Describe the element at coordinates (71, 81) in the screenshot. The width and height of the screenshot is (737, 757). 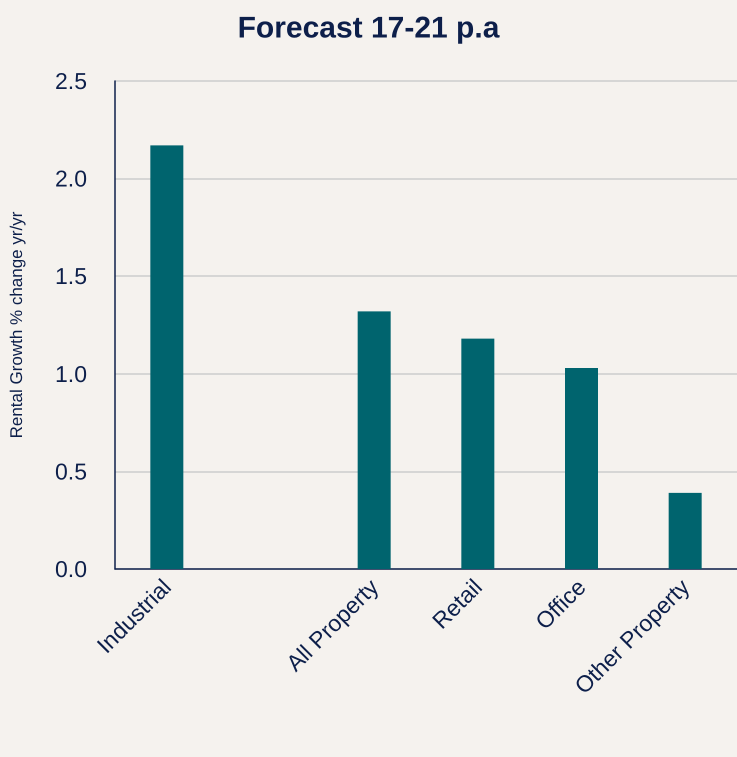
I see `y-tick-label: 2.5` at that location.